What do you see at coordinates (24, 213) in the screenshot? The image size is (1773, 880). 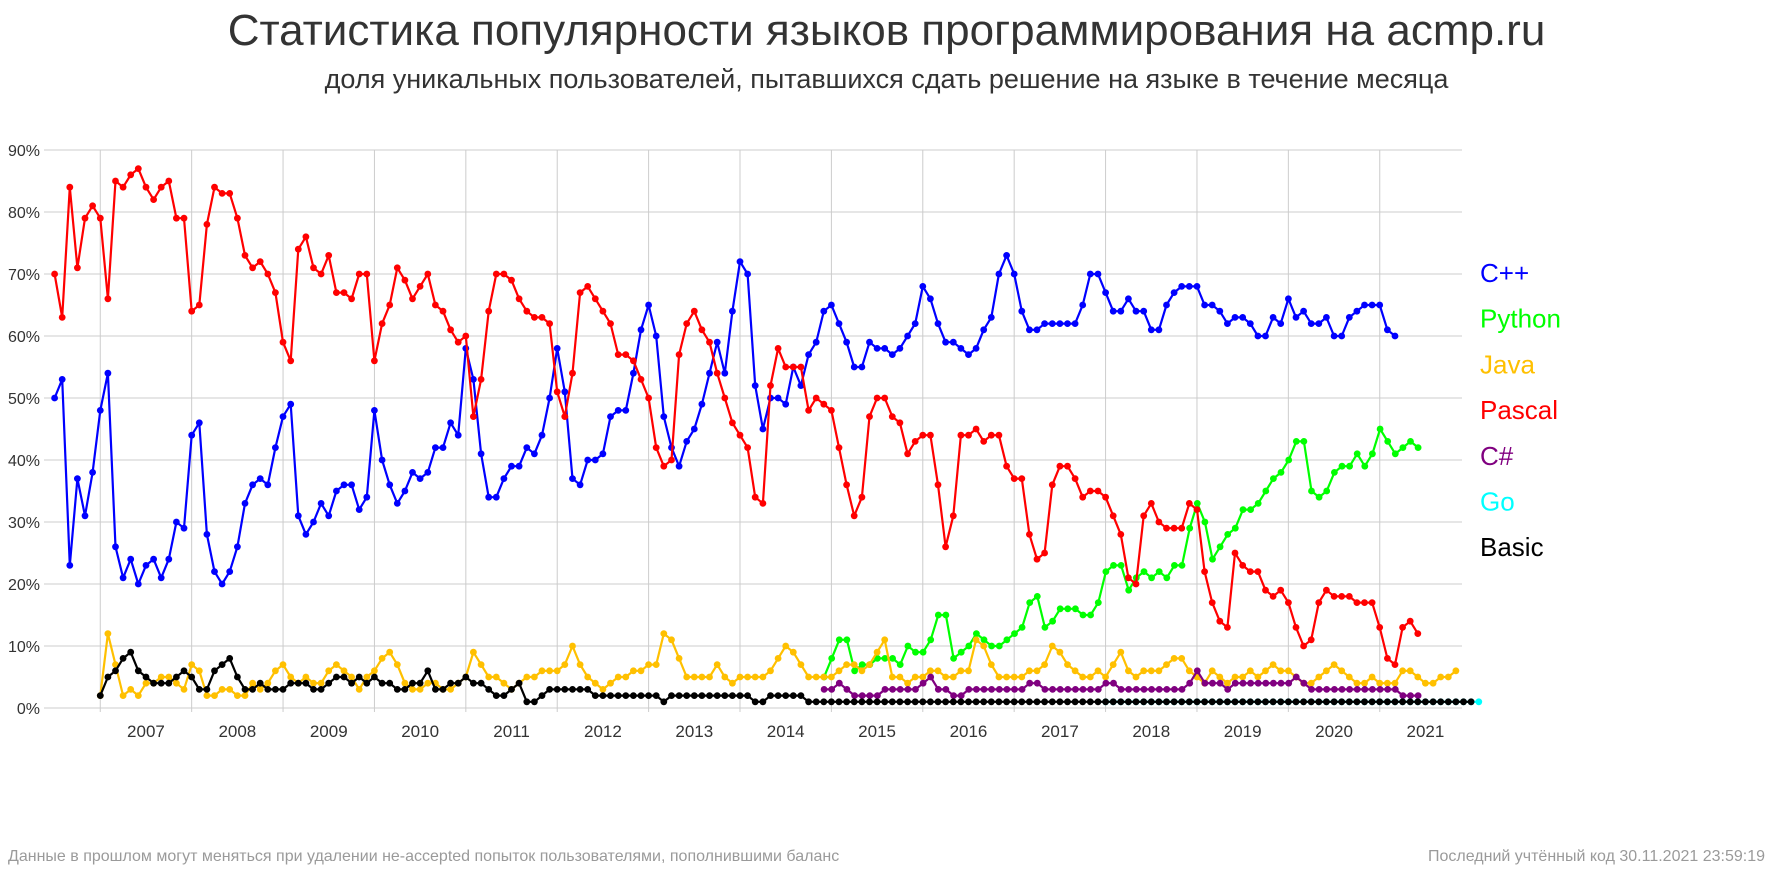 I see `y-tick-label: 80%` at bounding box center [24, 213].